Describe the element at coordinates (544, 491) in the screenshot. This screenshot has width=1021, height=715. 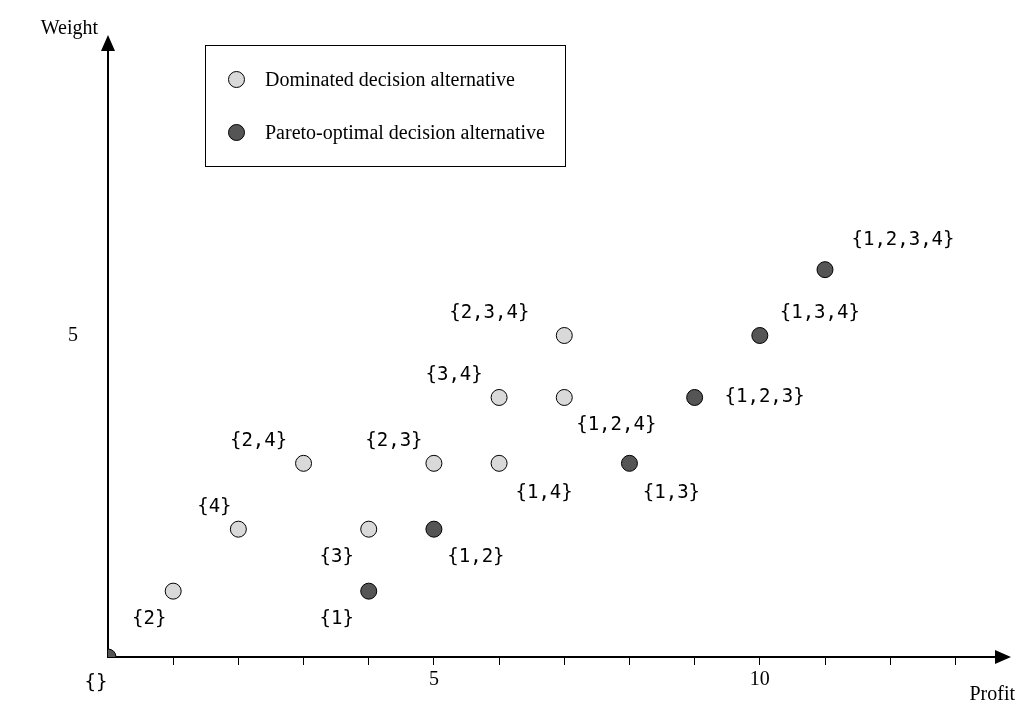
I see `annotation: {1,4}` at that location.